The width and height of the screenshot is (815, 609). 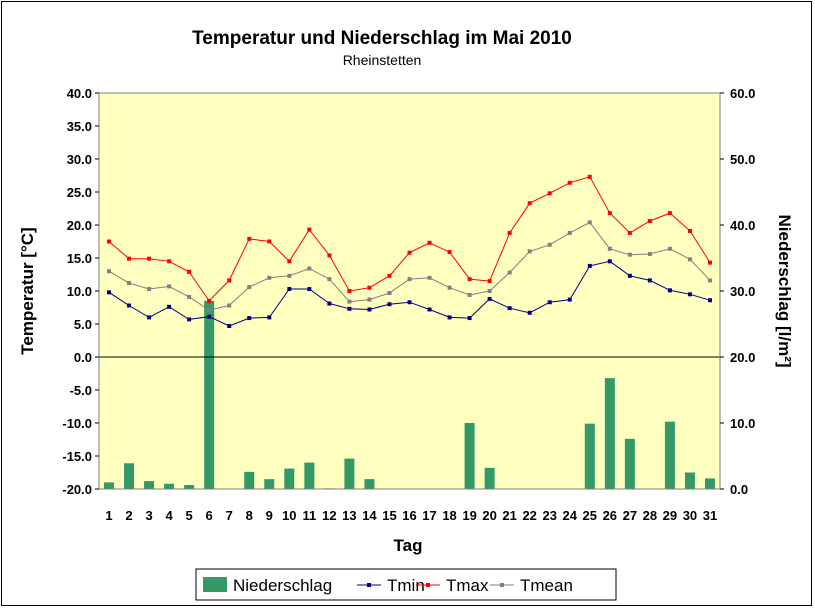 I want to click on x-tick-label-day-27: 27, so click(x=630, y=515).